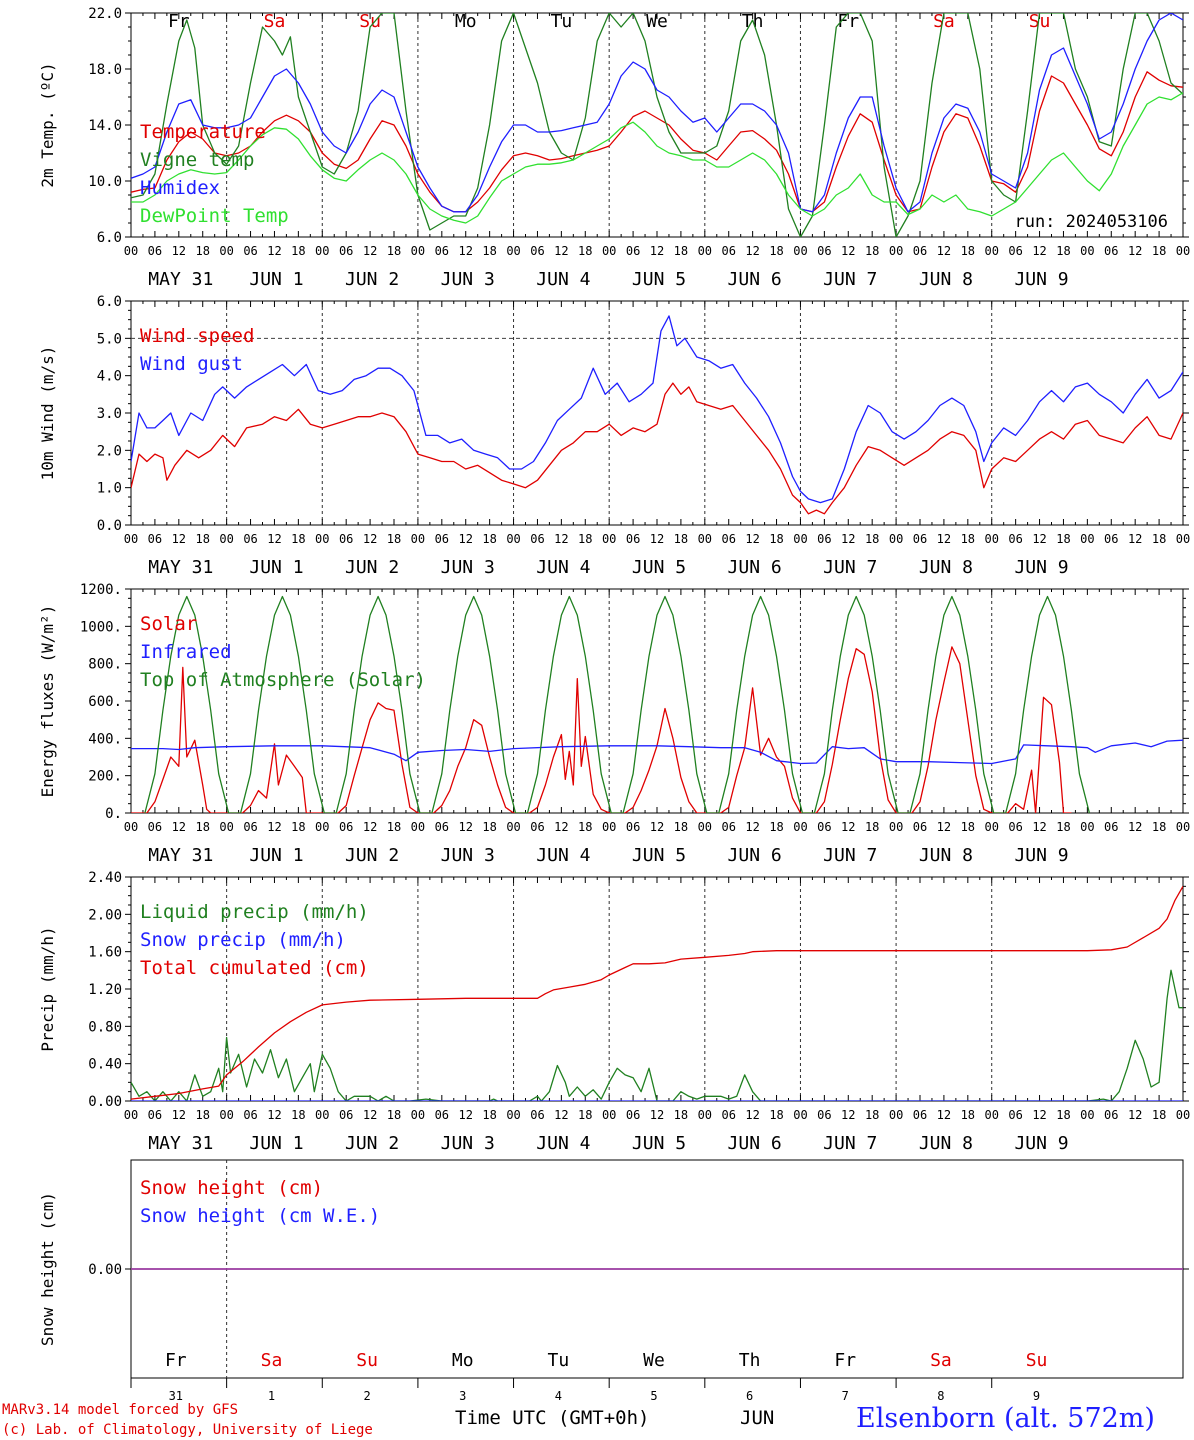 Image resolution: width=1194 pixels, height=1440 pixels. Describe the element at coordinates (563, 279) in the screenshot. I see `x-date-label: JUN 4` at that location.